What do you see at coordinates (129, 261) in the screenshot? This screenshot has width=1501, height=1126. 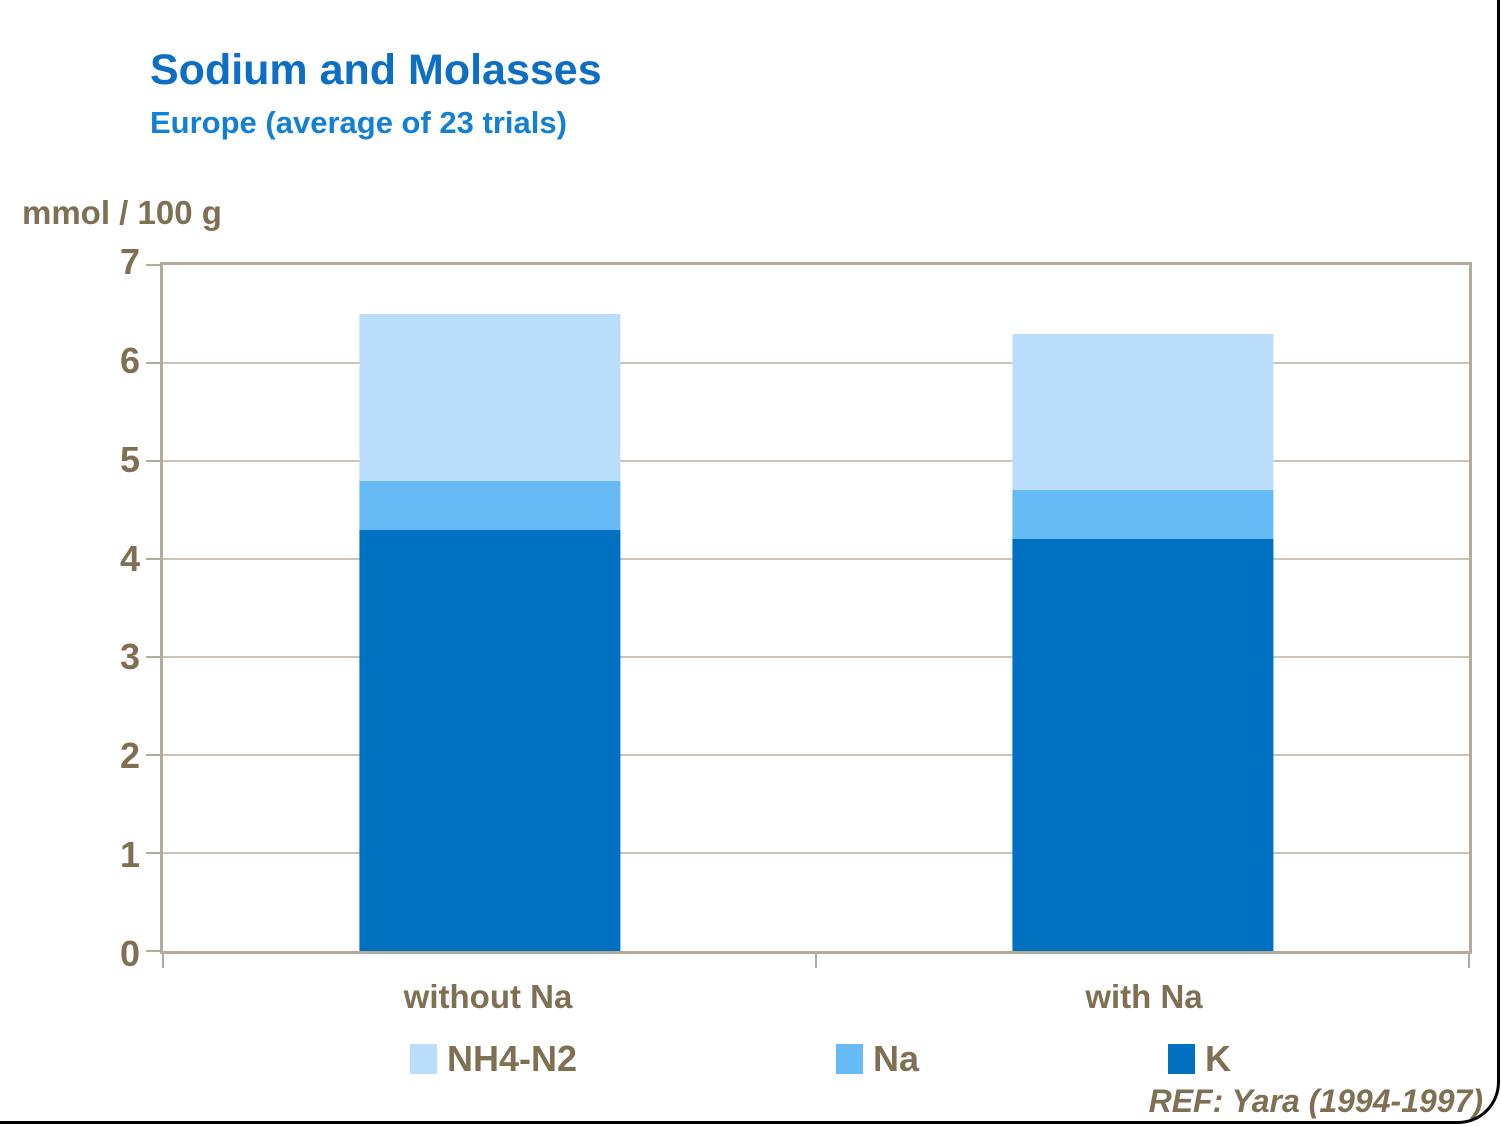 I see `y-axis-tick-label: 7` at bounding box center [129, 261].